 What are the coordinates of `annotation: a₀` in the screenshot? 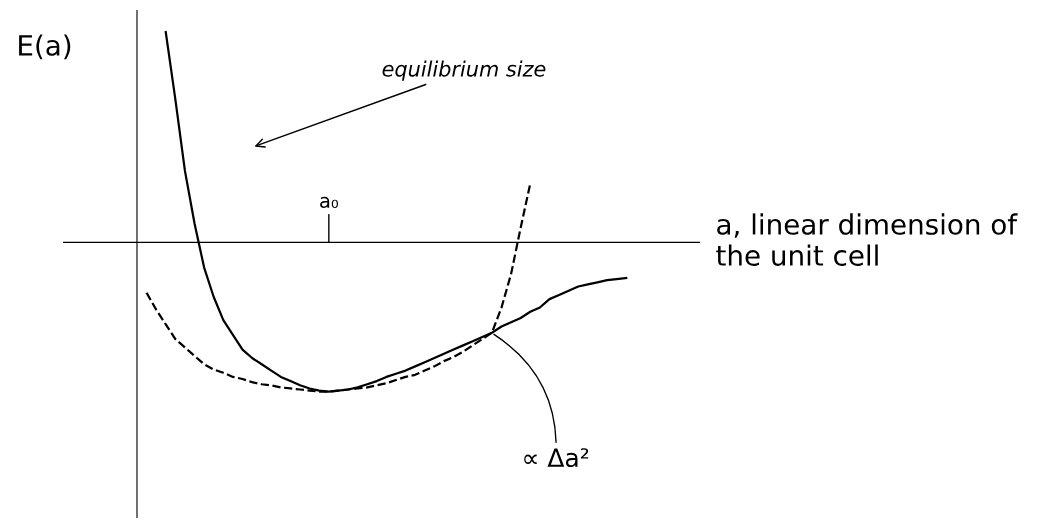 It's located at (329, 202).